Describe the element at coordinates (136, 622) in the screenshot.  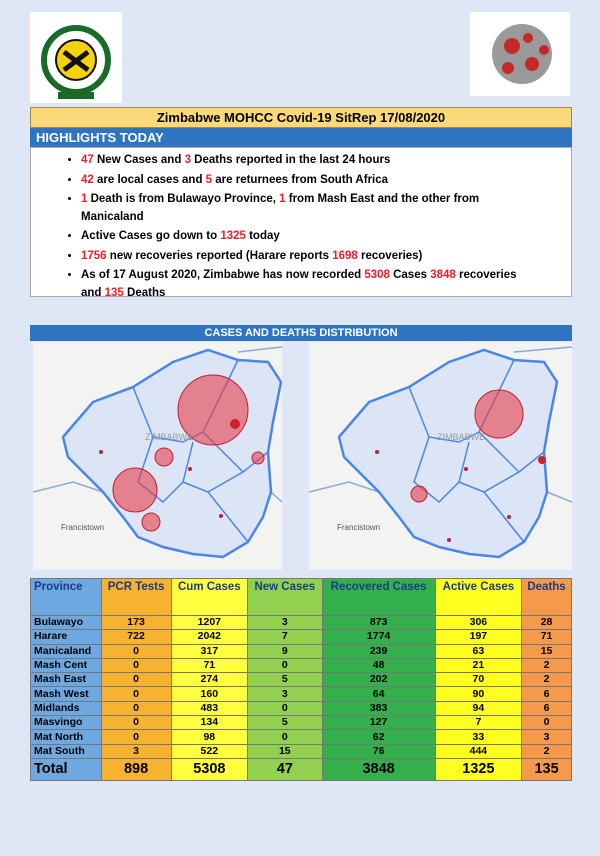
I see `table-cell: 173` at that location.